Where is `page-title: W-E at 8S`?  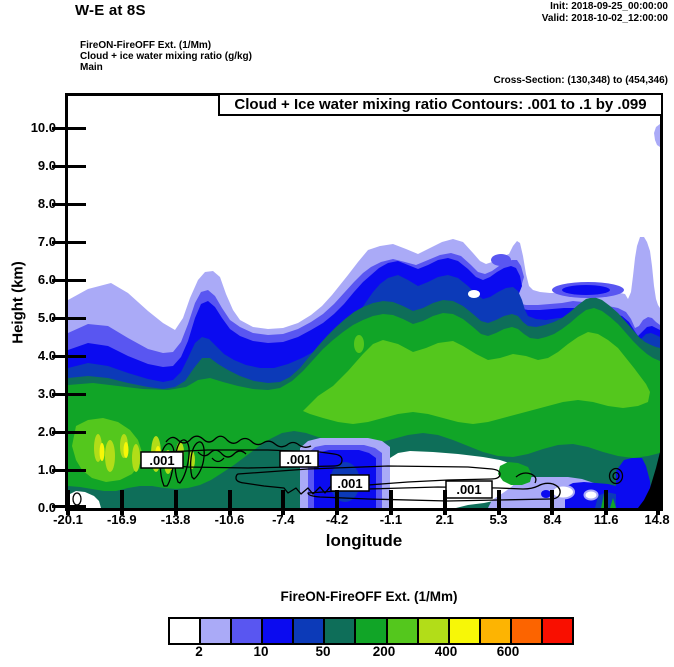 page-title: W-E at 8S is located at coordinates (110, 10).